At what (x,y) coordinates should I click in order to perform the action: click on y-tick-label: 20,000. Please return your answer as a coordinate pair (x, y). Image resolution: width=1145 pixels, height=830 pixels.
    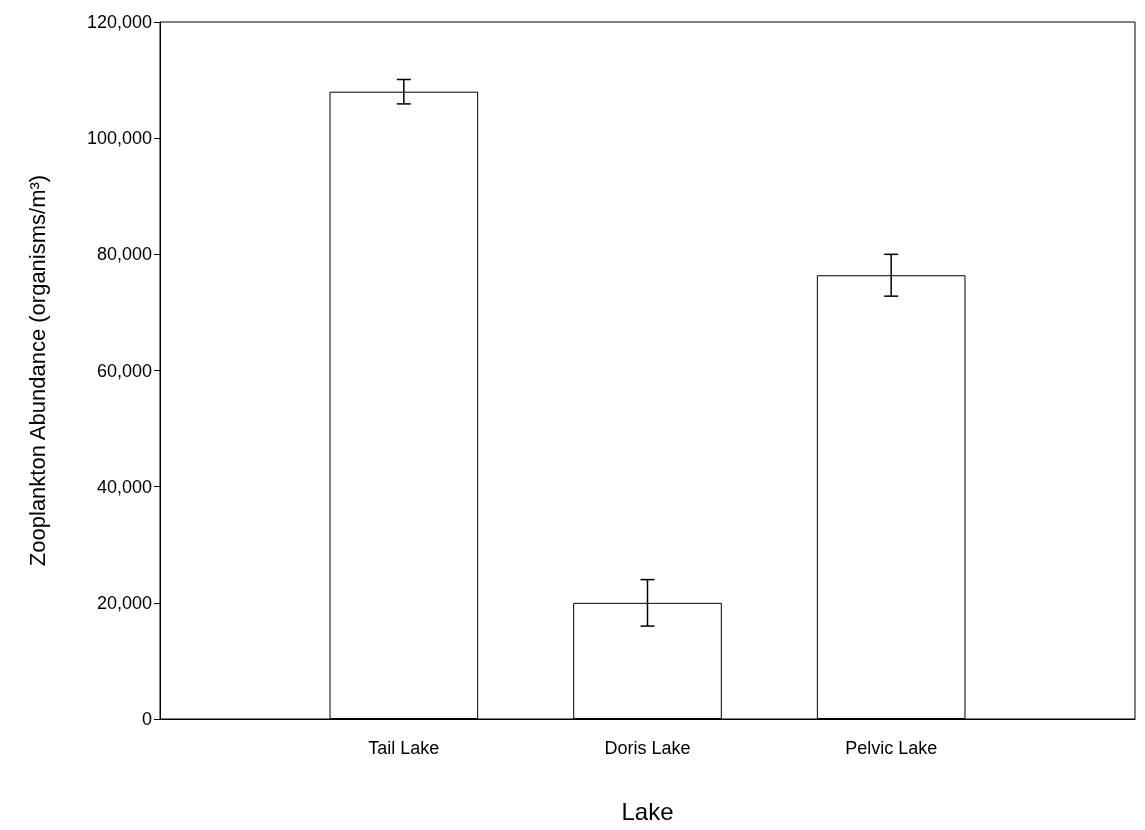
    Looking at the image, I should click on (124, 602).